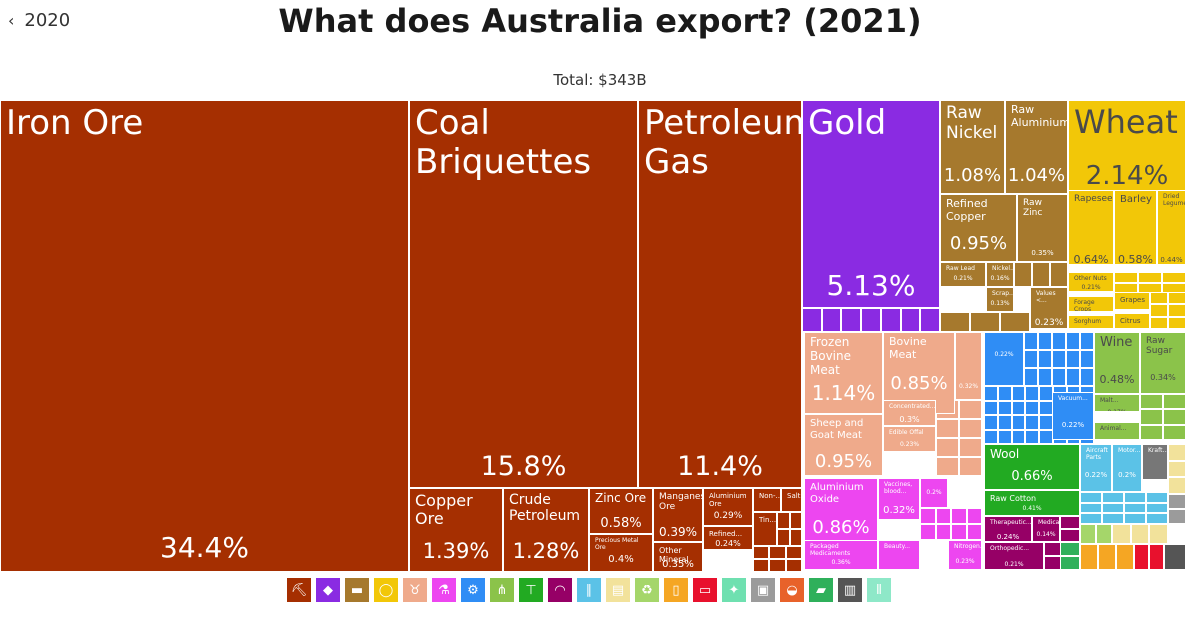 Image resolution: width=1200 pixels, height=618 pixels. Describe the element at coordinates (1000, 299) in the screenshot. I see `treemap-cell-scrap: Scrap... 0.13%` at that location.